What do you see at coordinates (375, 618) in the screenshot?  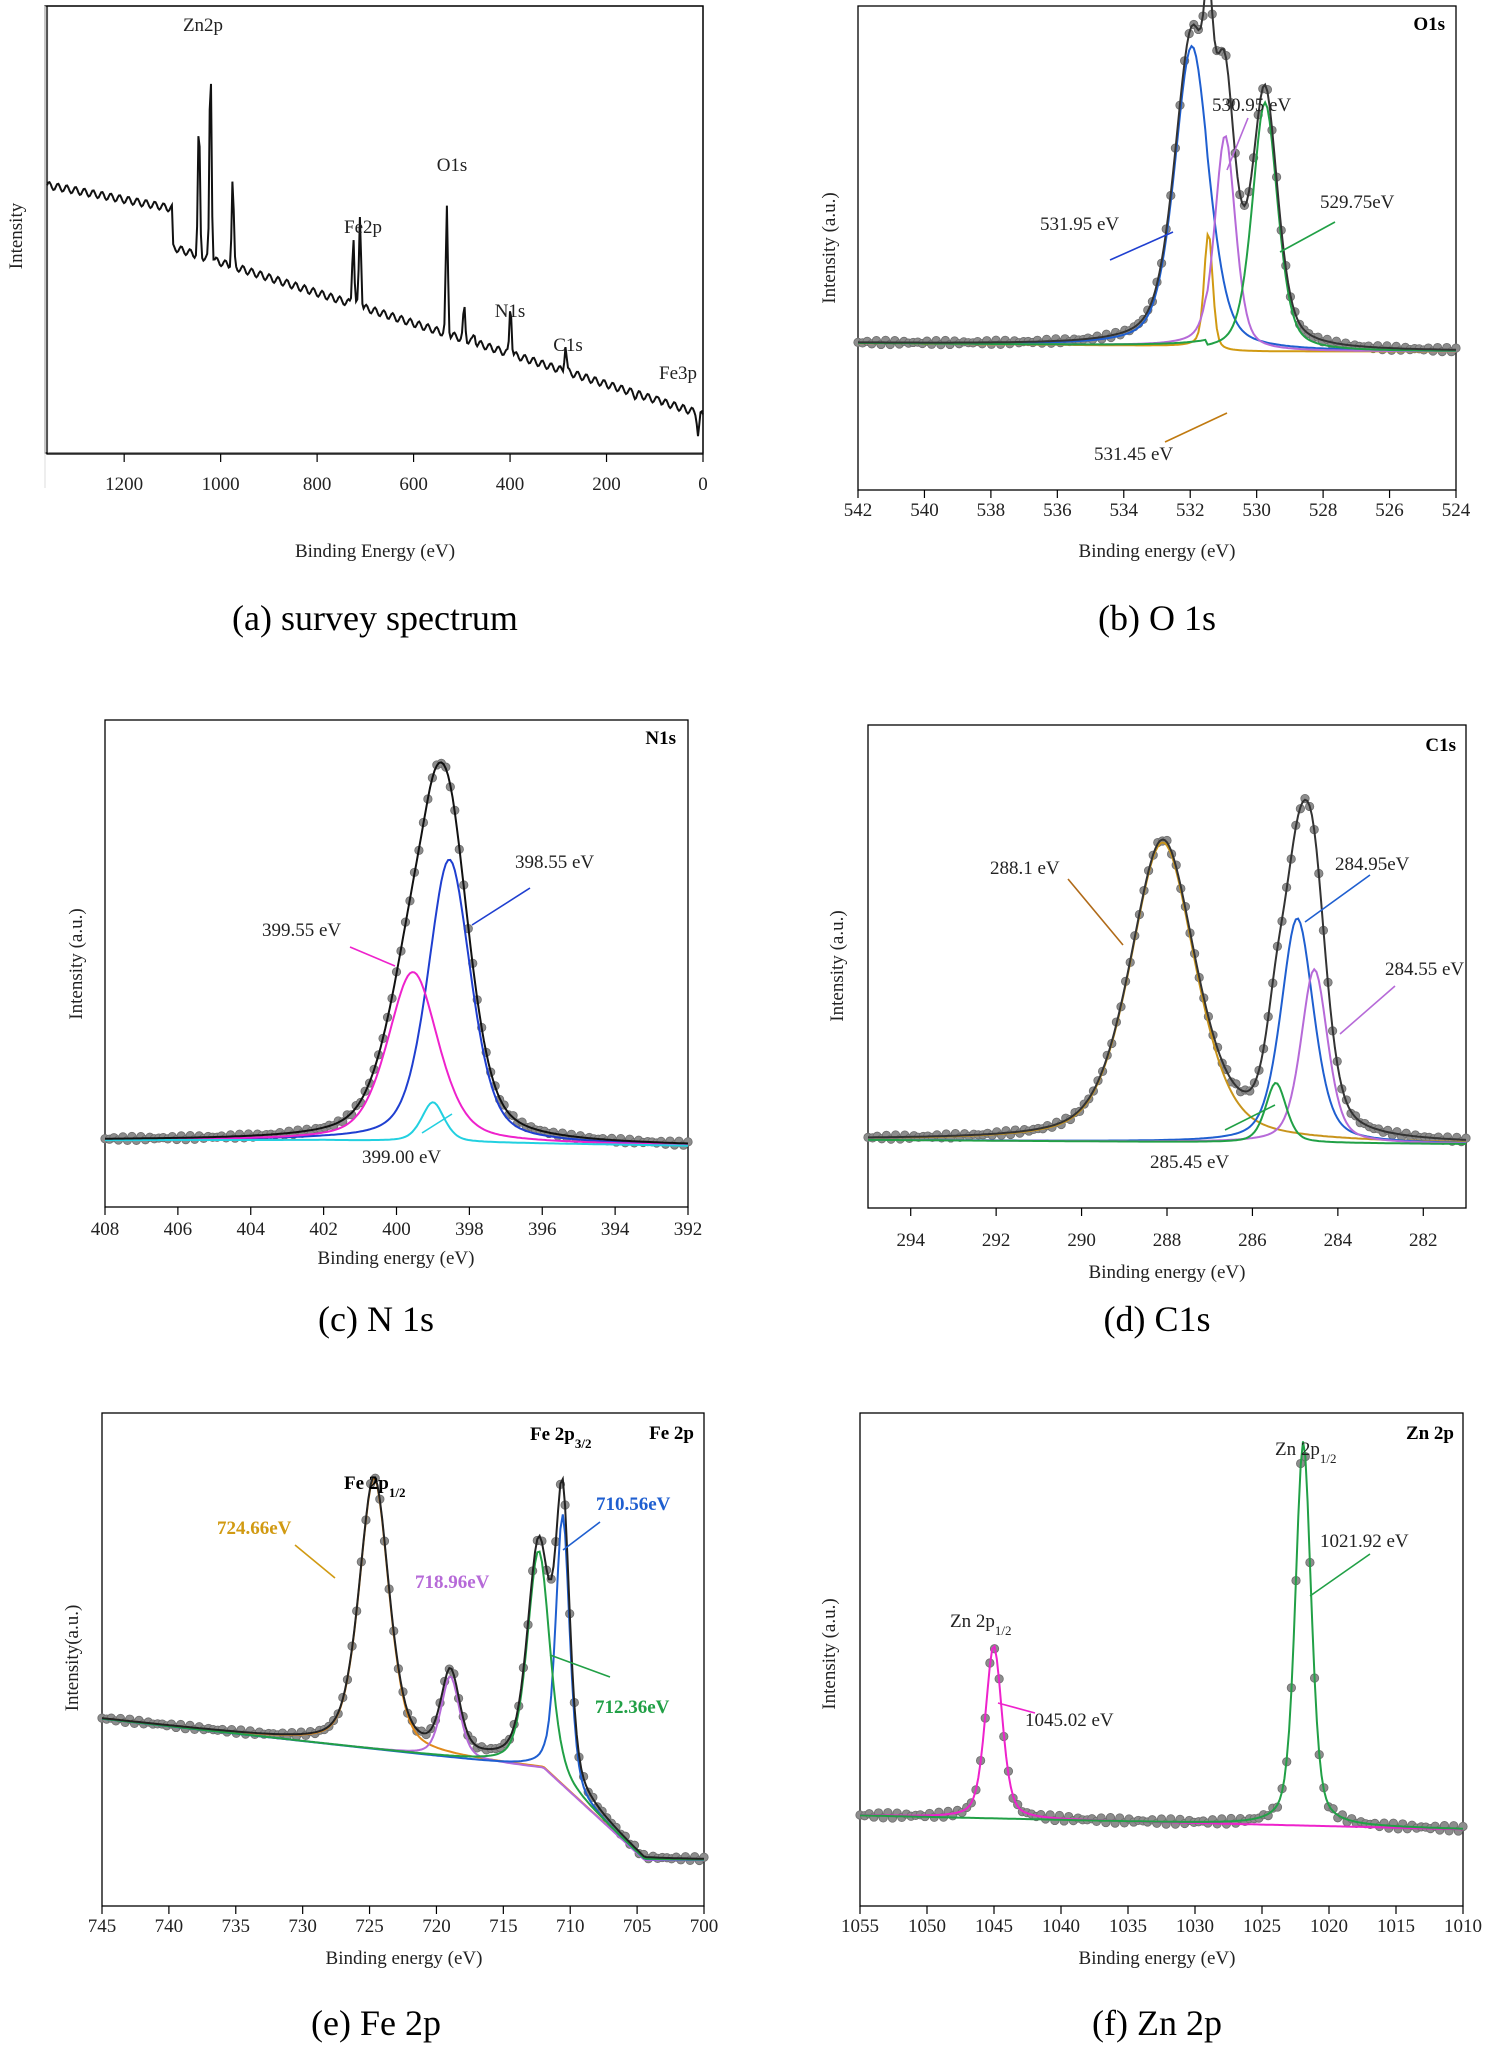 I see `panel-caption: (a) survey spectrum` at bounding box center [375, 618].